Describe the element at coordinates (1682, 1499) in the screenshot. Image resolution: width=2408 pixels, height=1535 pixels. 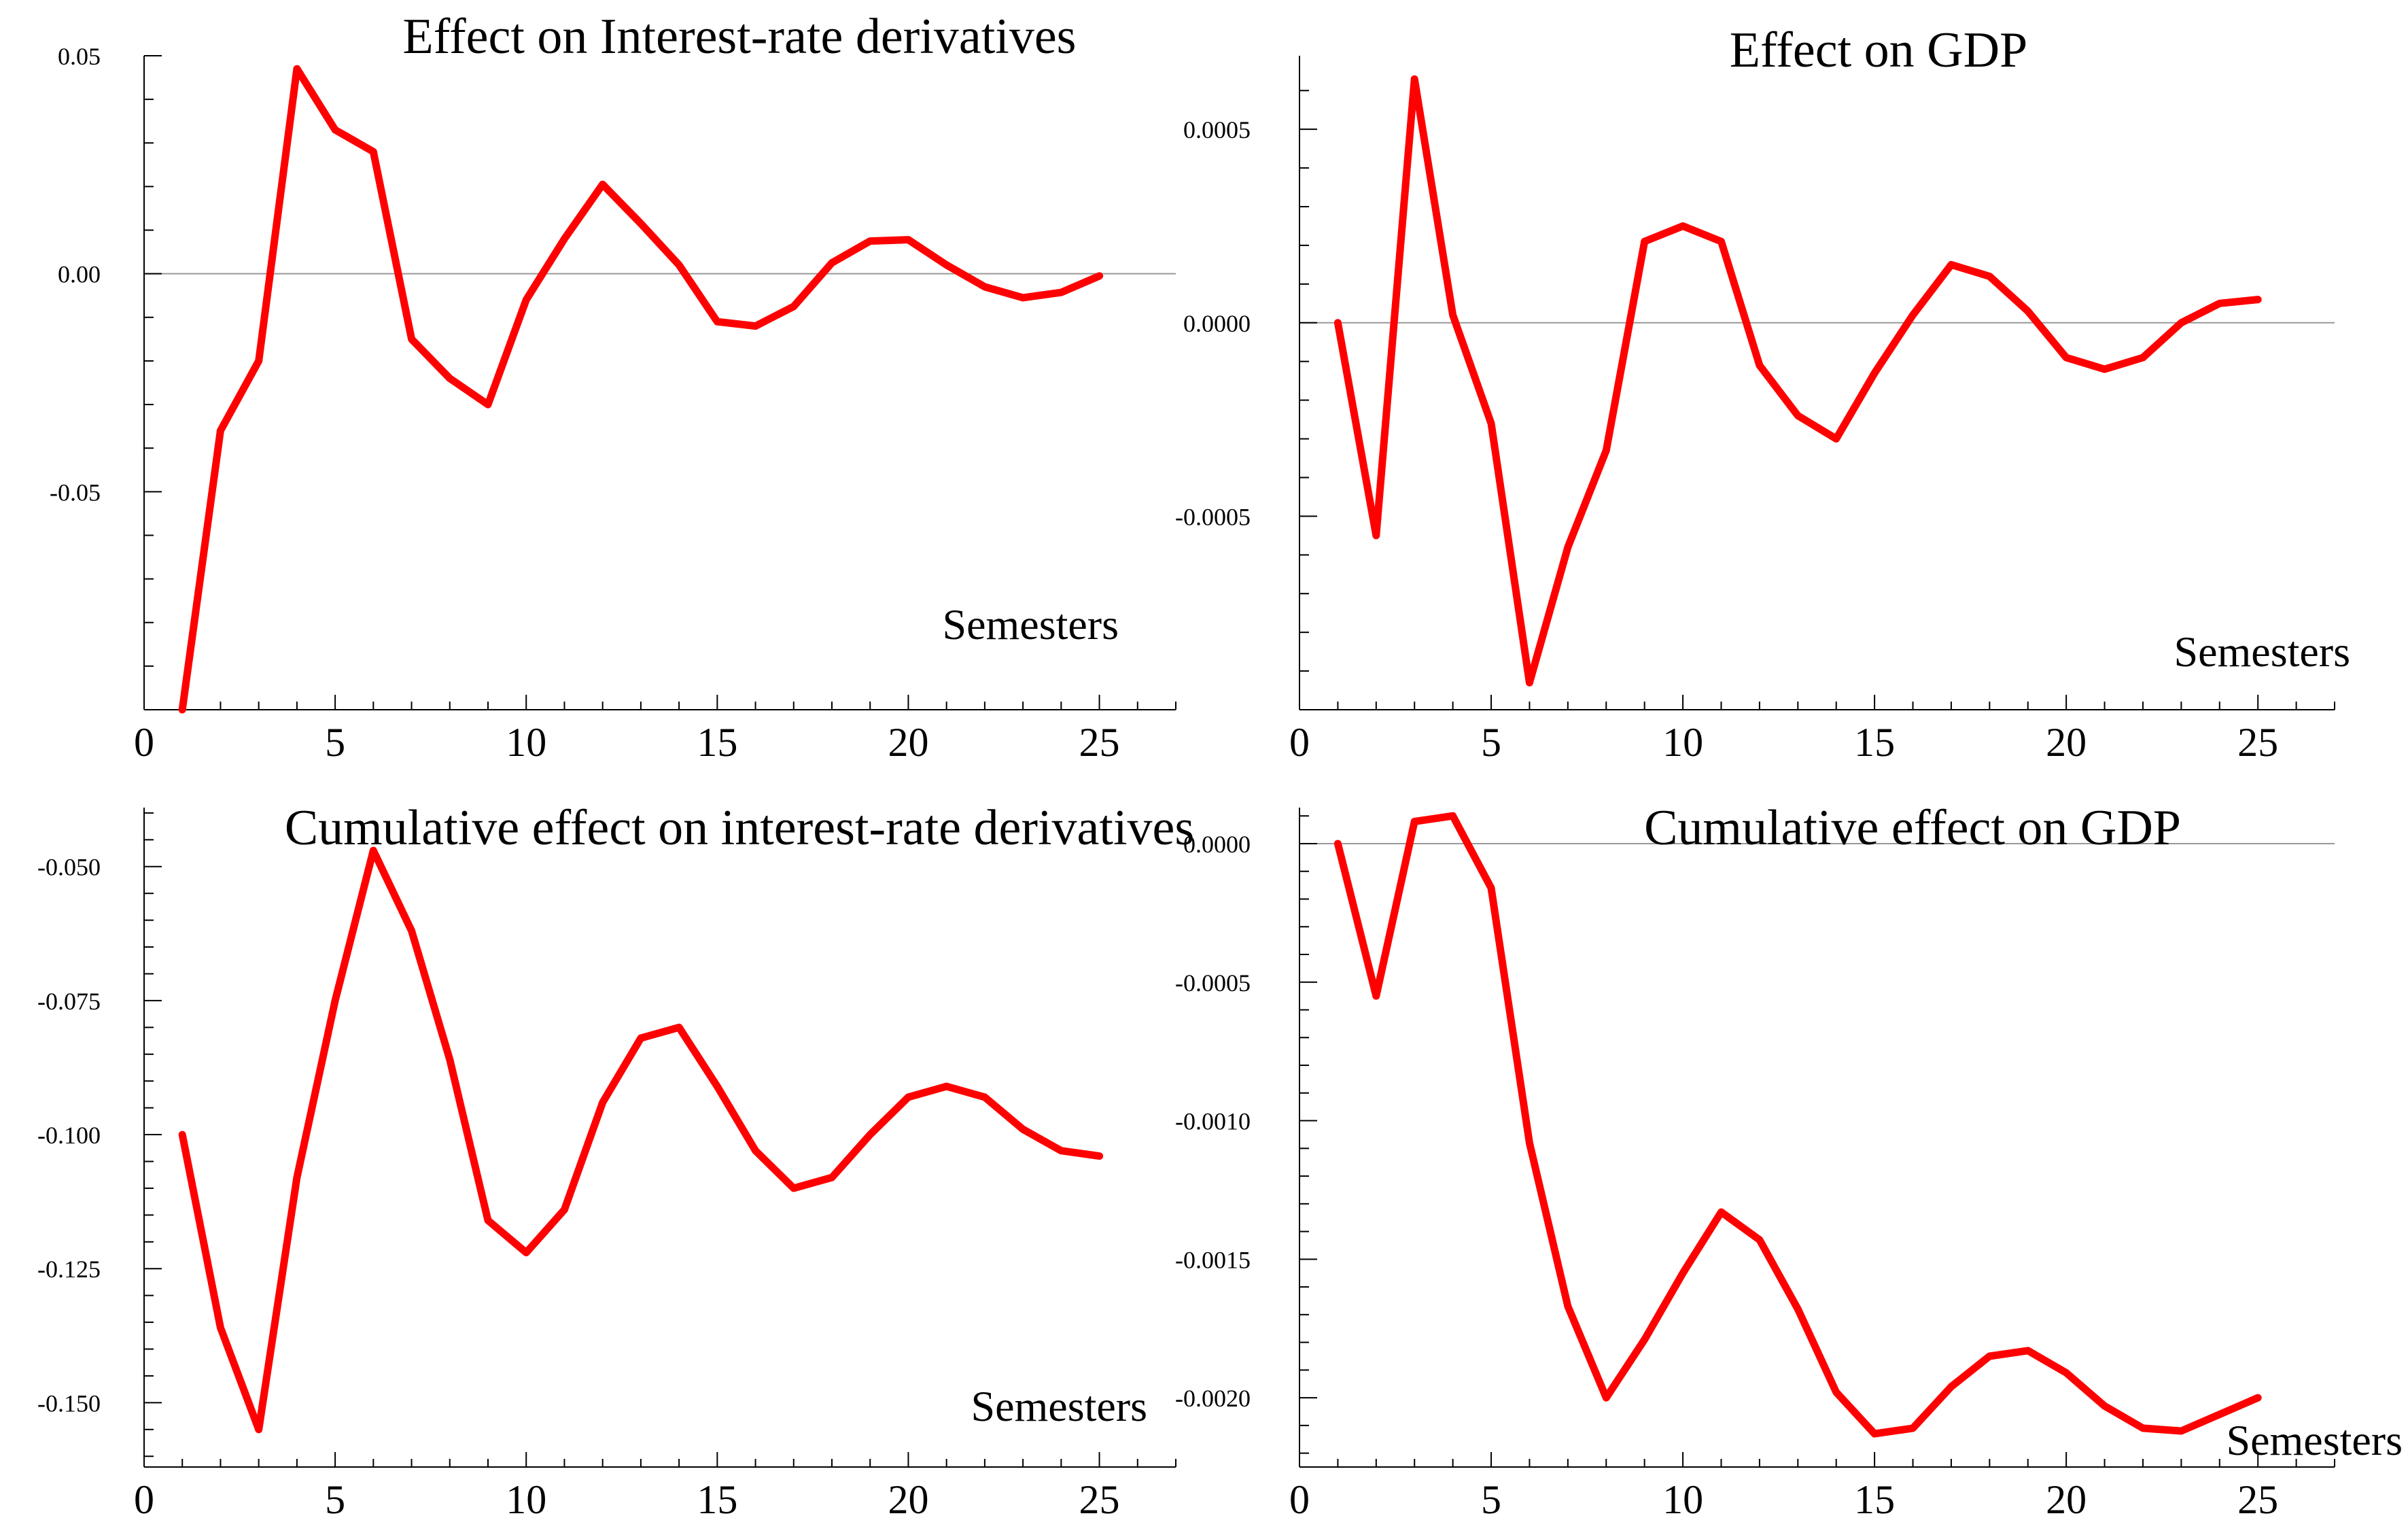
I see `gdp-cumulative-x-tick-label: 10` at that location.